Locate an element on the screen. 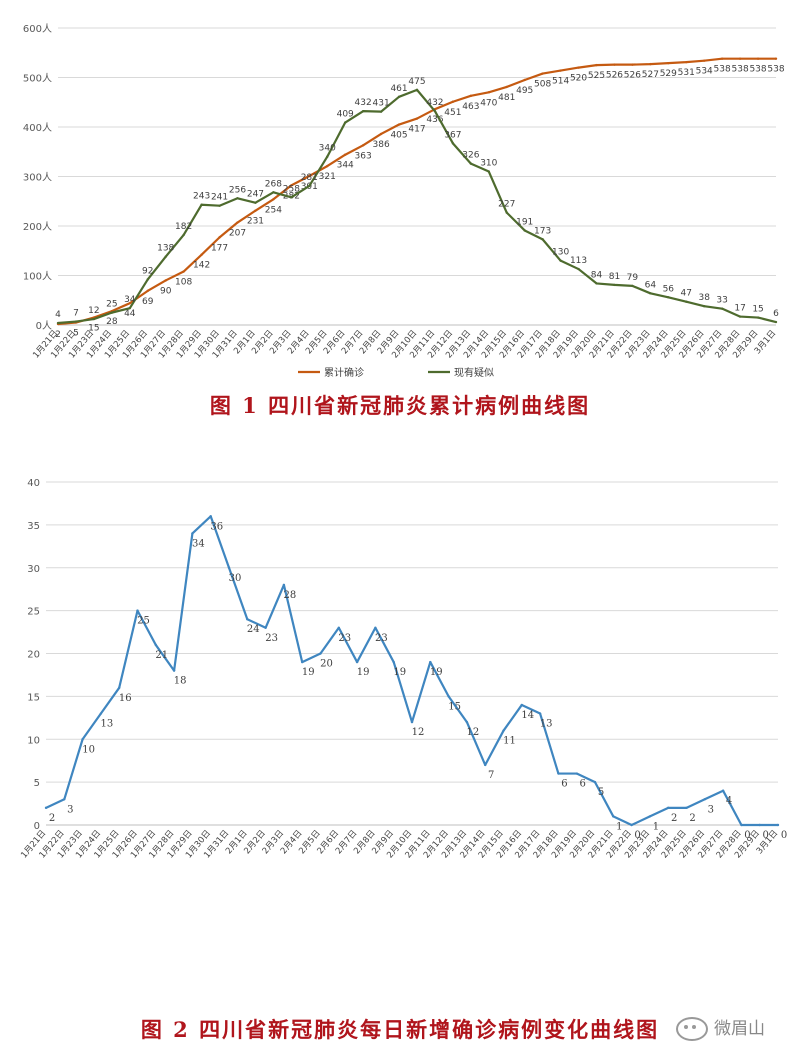 The height and width of the screenshot is (1061, 800). data-label: 28 is located at coordinates (290, 595).